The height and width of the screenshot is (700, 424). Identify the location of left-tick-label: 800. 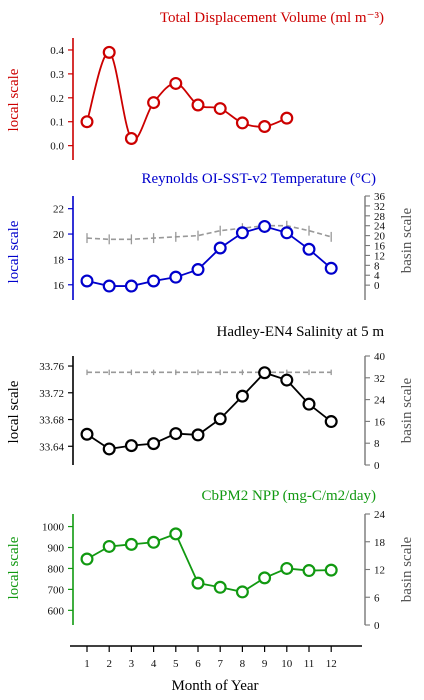
(56, 569).